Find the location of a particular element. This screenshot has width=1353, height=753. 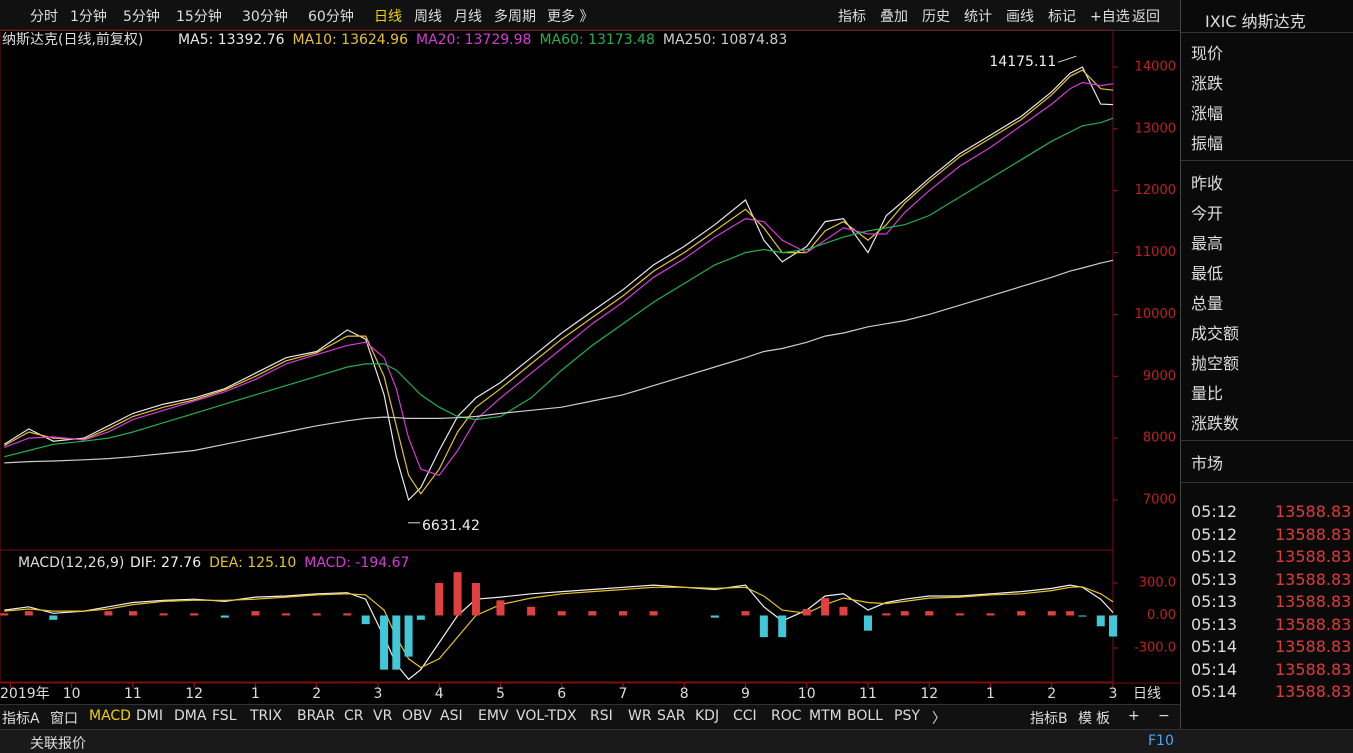

x-tick-label: 1 is located at coordinates (255, 694).